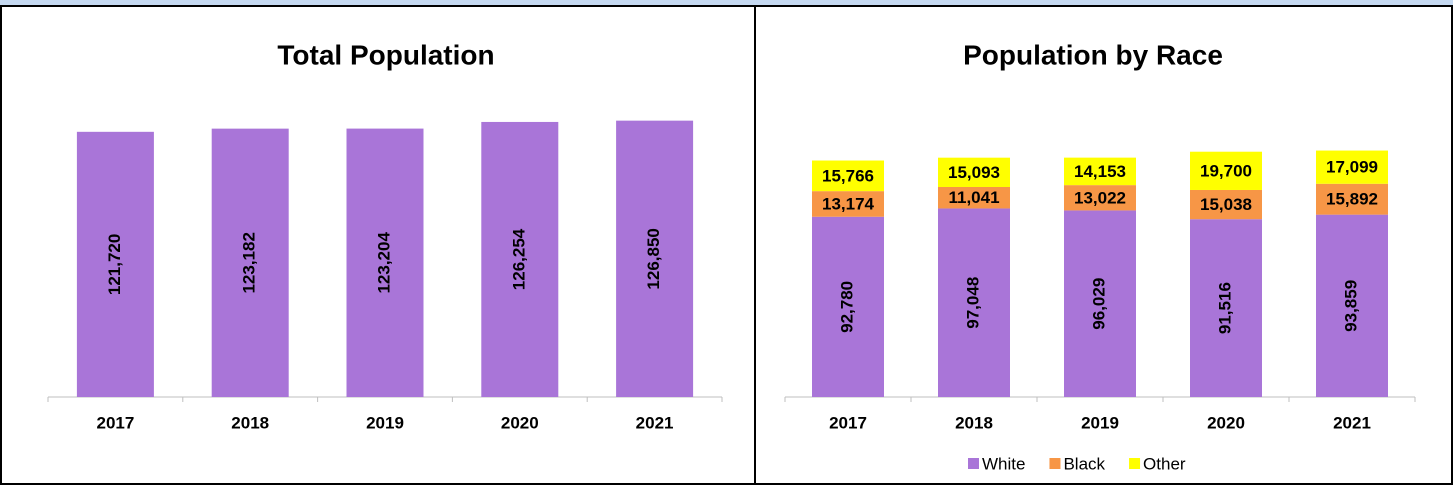 The width and height of the screenshot is (1453, 485). I want to click on data-label: 96,029, so click(1098, 304).